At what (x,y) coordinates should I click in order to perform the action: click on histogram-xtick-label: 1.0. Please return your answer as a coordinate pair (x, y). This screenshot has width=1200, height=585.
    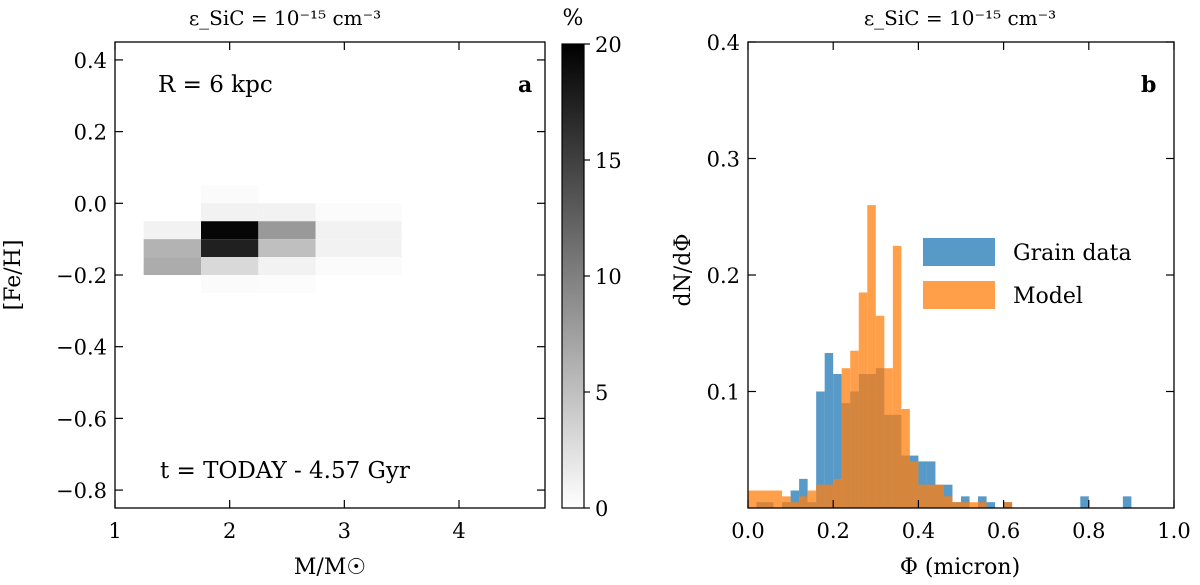
    Looking at the image, I should click on (1173, 531).